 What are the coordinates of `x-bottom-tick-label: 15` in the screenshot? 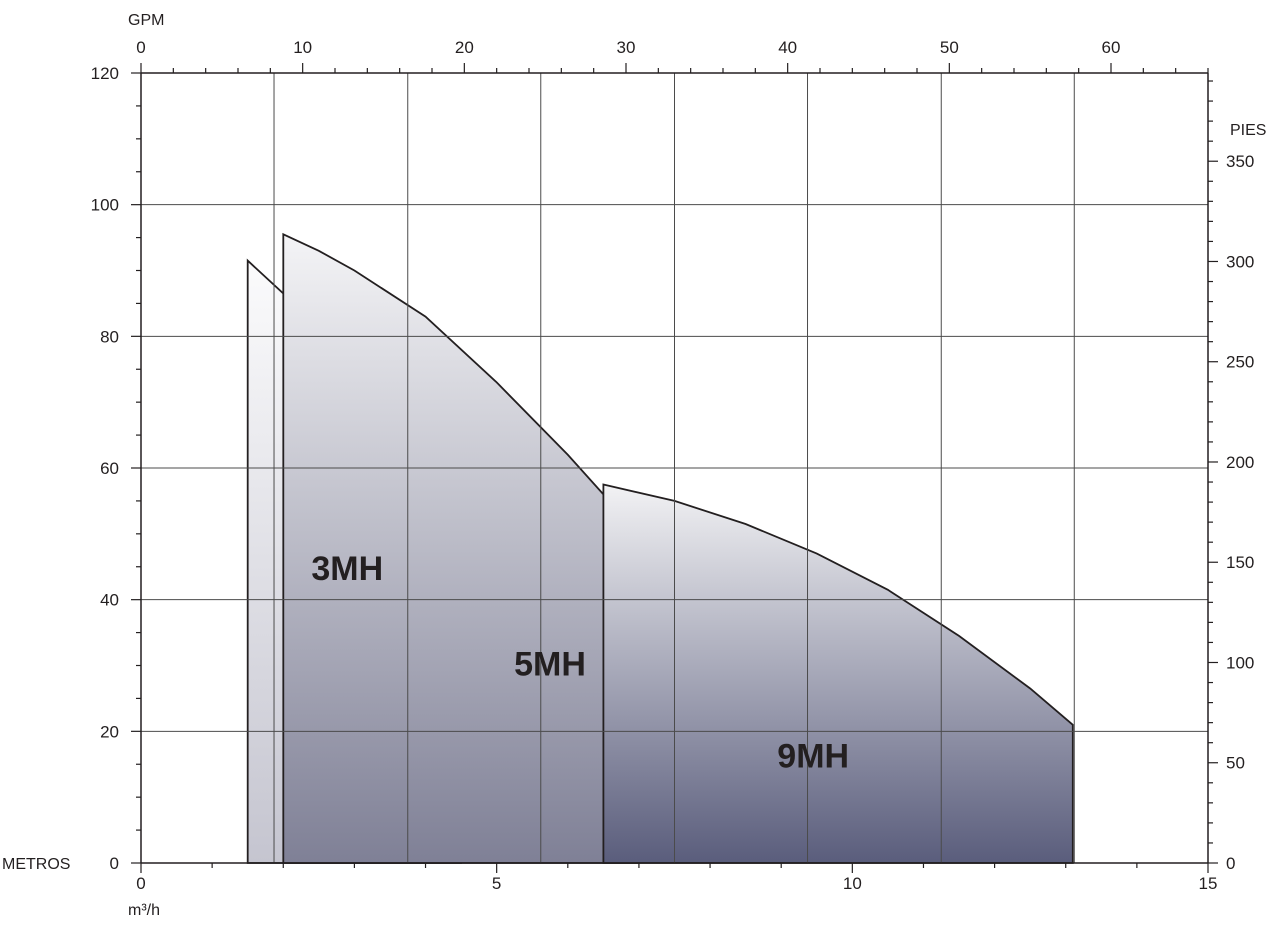 It's located at (1208, 883).